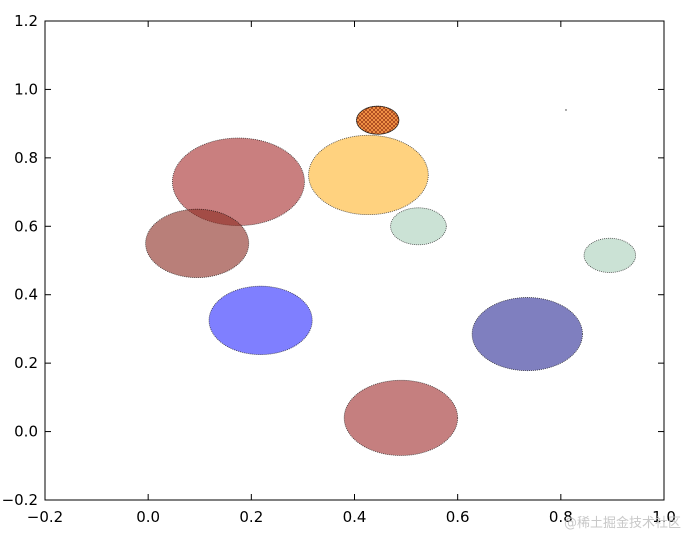  What do you see at coordinates (622, 523) in the screenshot?
I see `watermark: @稀土掘金技术社区` at bounding box center [622, 523].